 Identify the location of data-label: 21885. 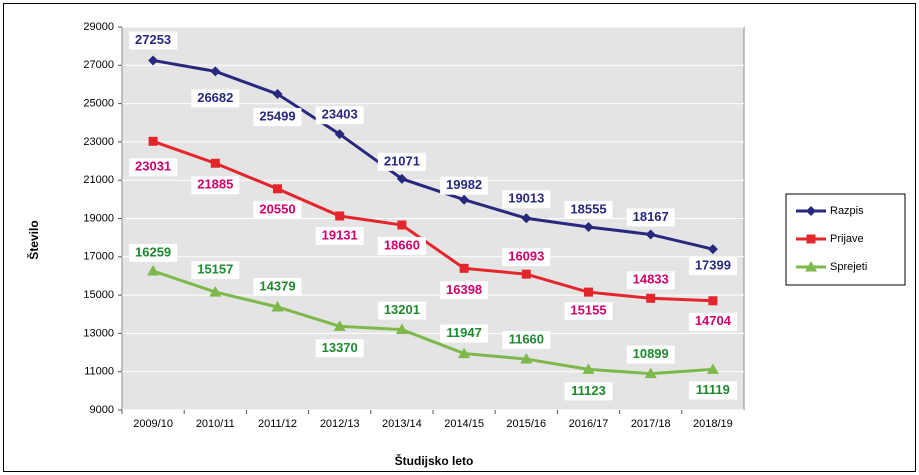
(215, 184).